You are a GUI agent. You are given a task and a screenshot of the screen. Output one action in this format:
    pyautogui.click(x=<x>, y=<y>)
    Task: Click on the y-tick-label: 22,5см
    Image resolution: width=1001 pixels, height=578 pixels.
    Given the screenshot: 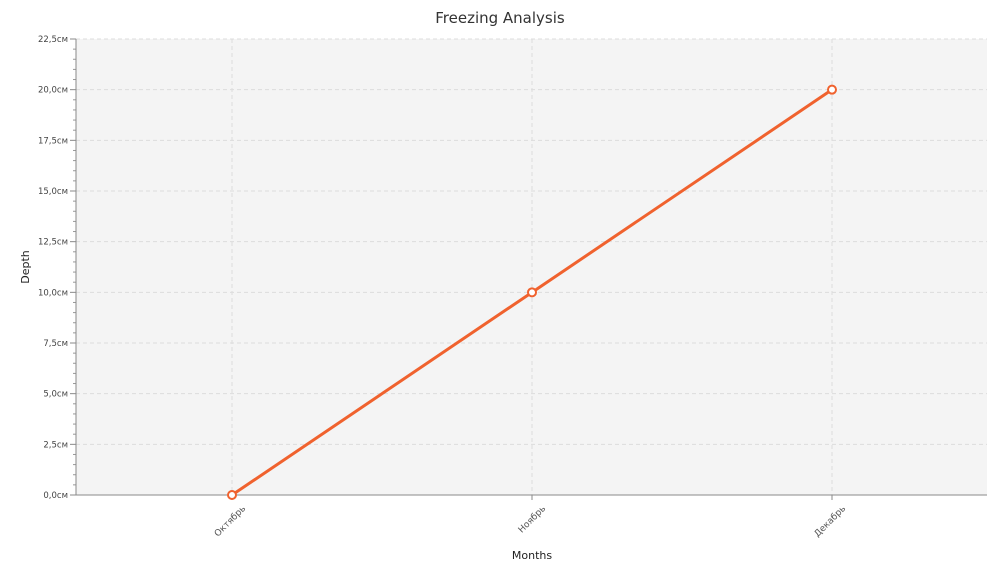 What is the action you would take?
    pyautogui.click(x=53, y=40)
    